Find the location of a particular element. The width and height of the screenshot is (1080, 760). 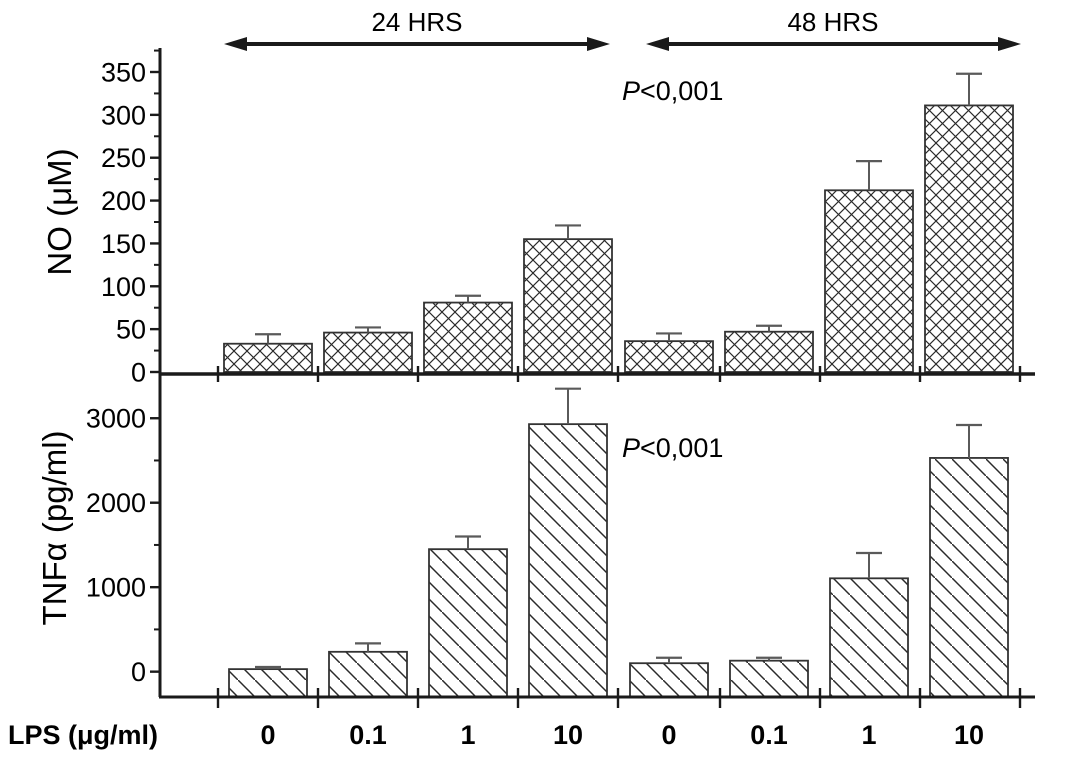

x-axis-title-lps: LPS (μg/ml) is located at coordinates (83, 735).